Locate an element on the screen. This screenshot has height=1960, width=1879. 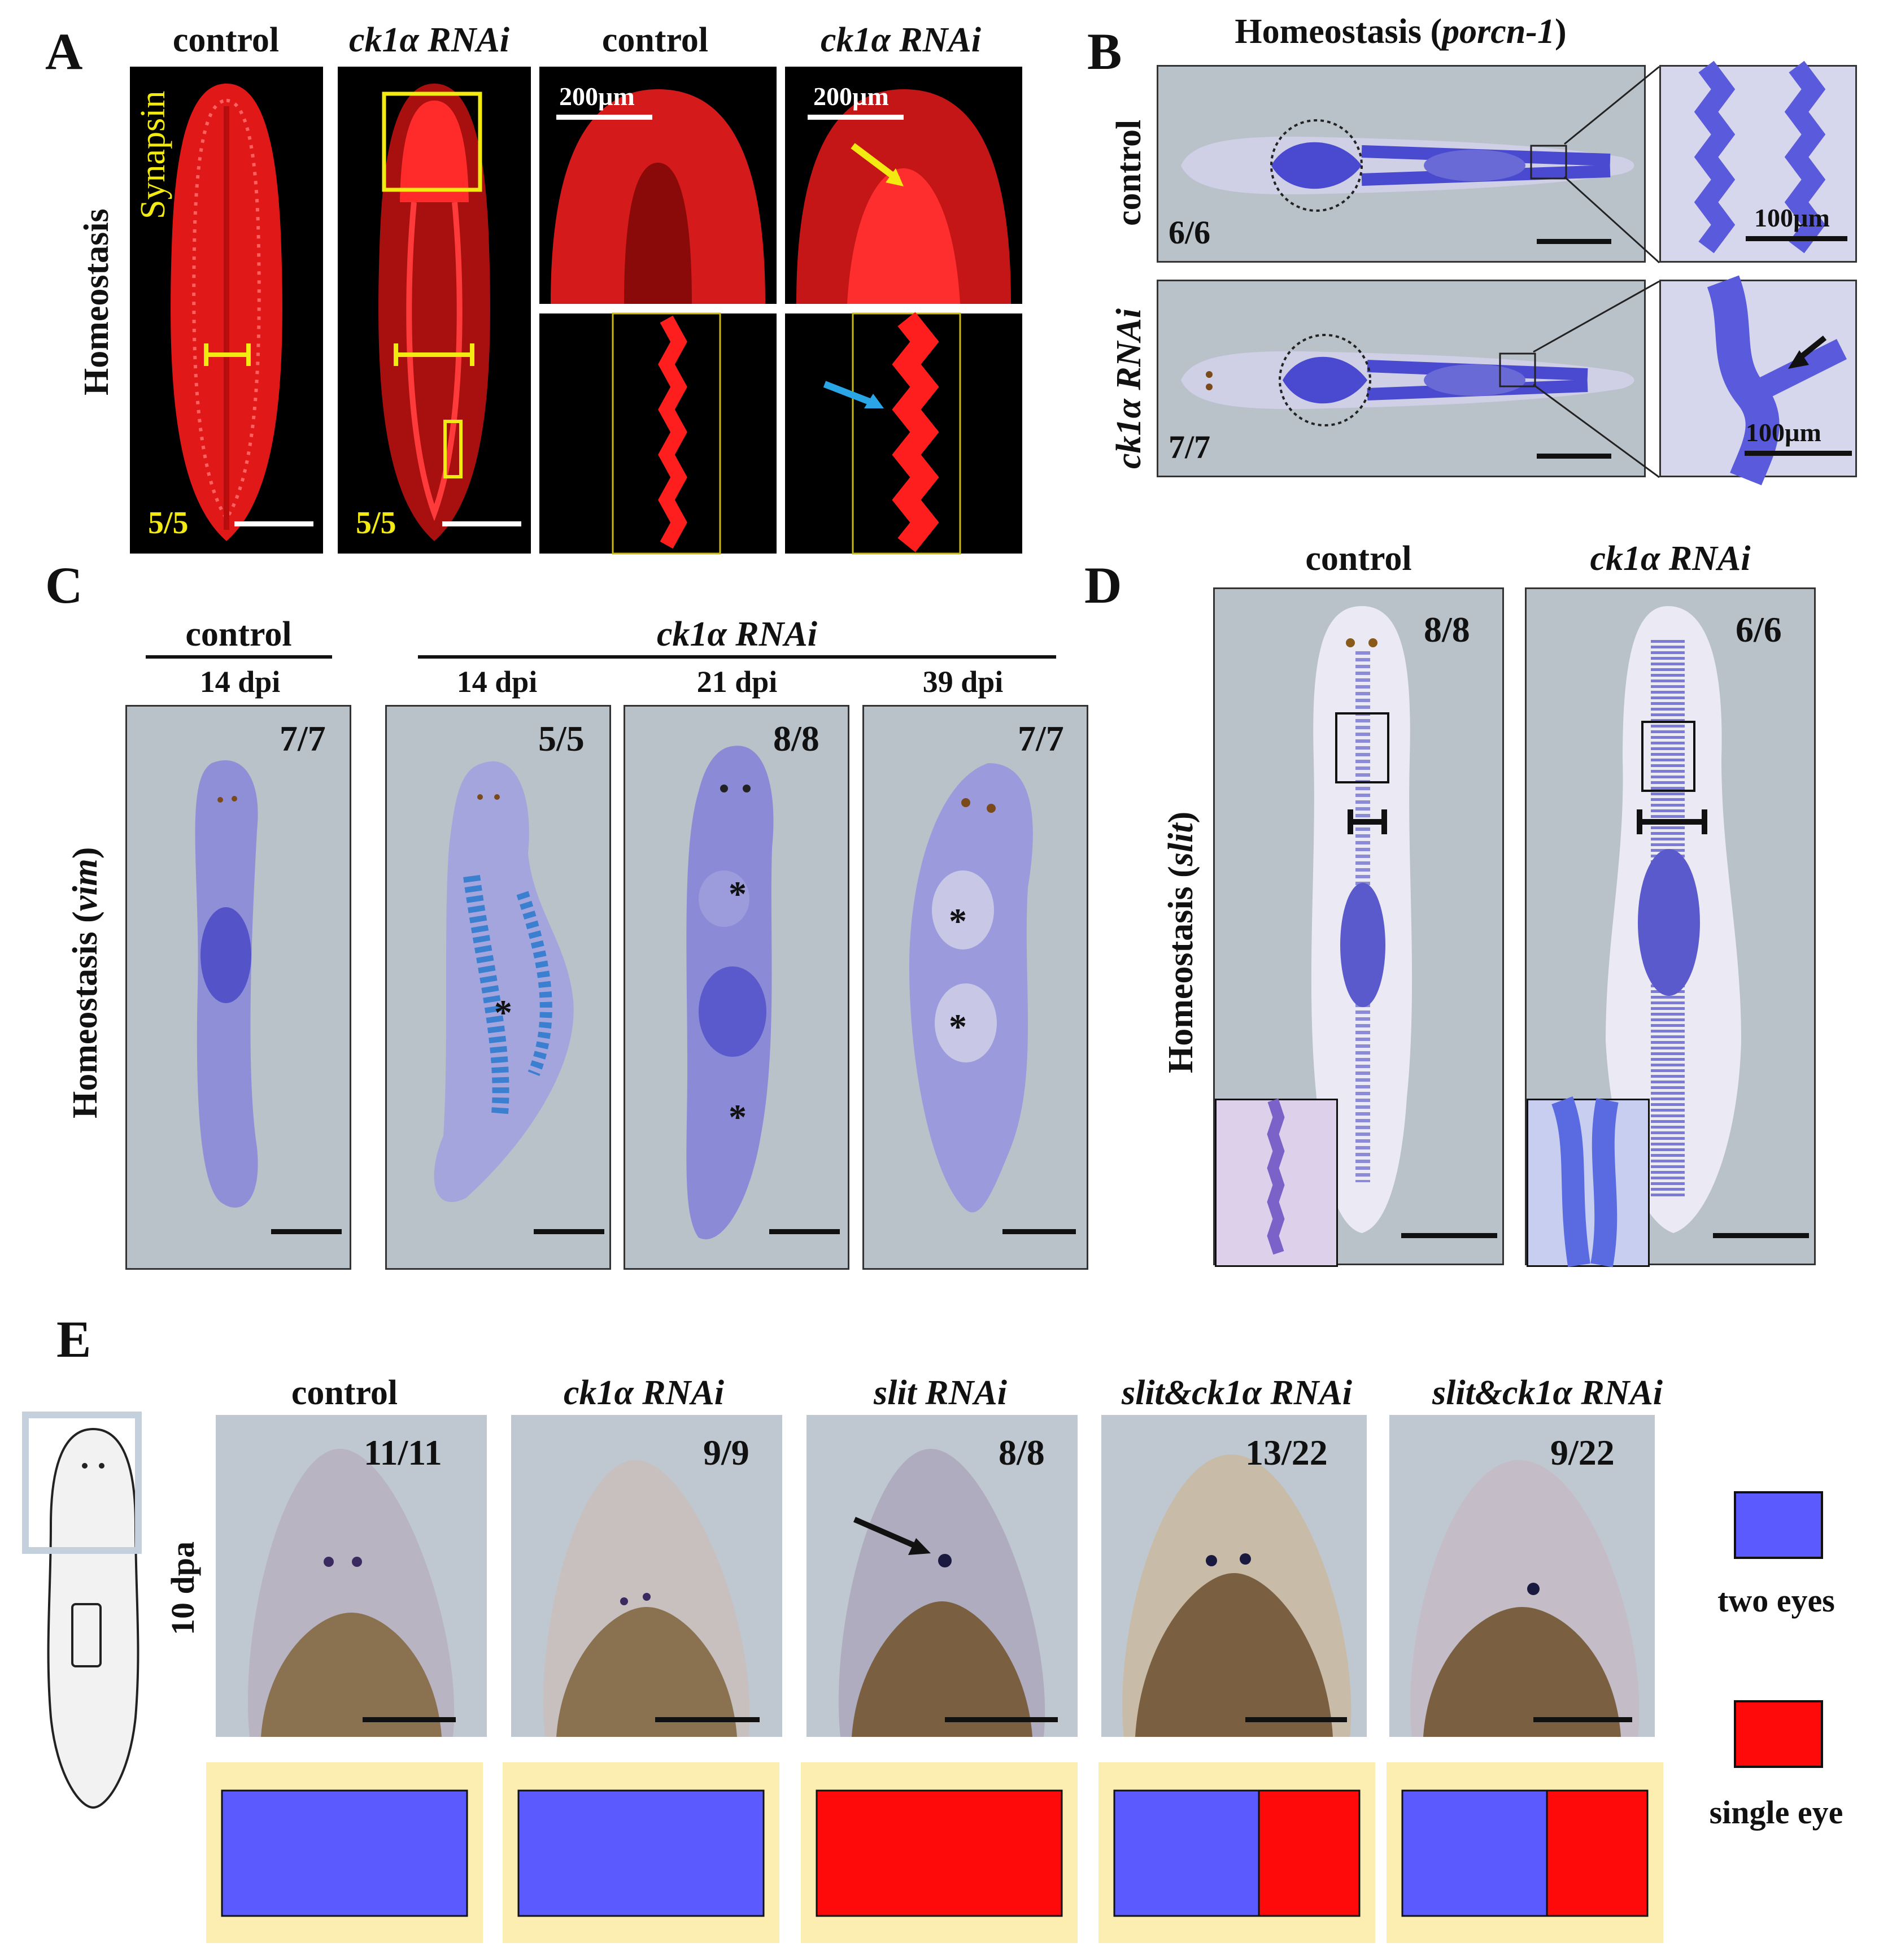
nerve-cord-control is located at coordinates (667, 434).